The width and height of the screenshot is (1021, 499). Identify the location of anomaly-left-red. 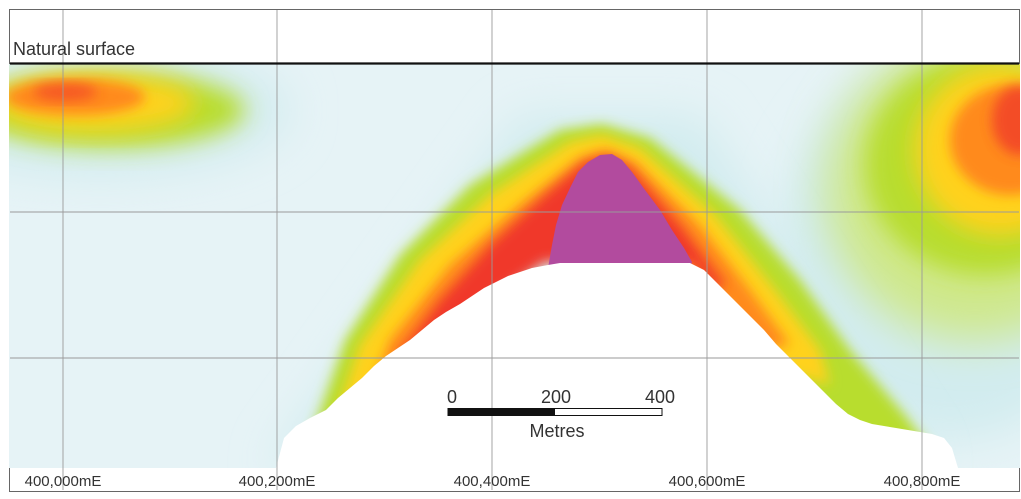
(65, 92).